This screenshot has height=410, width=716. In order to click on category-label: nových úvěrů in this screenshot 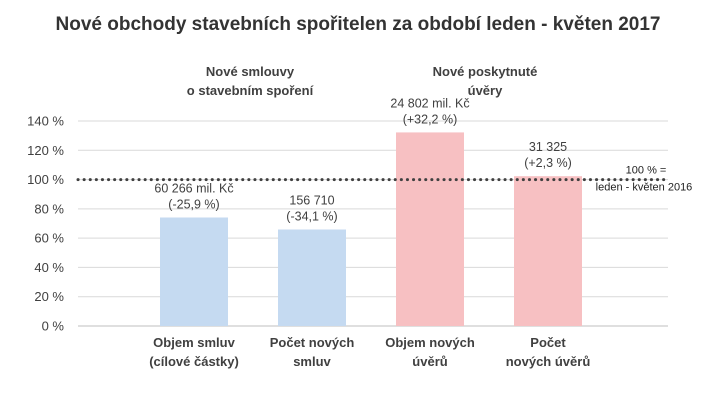, I will do `click(548, 361)`.